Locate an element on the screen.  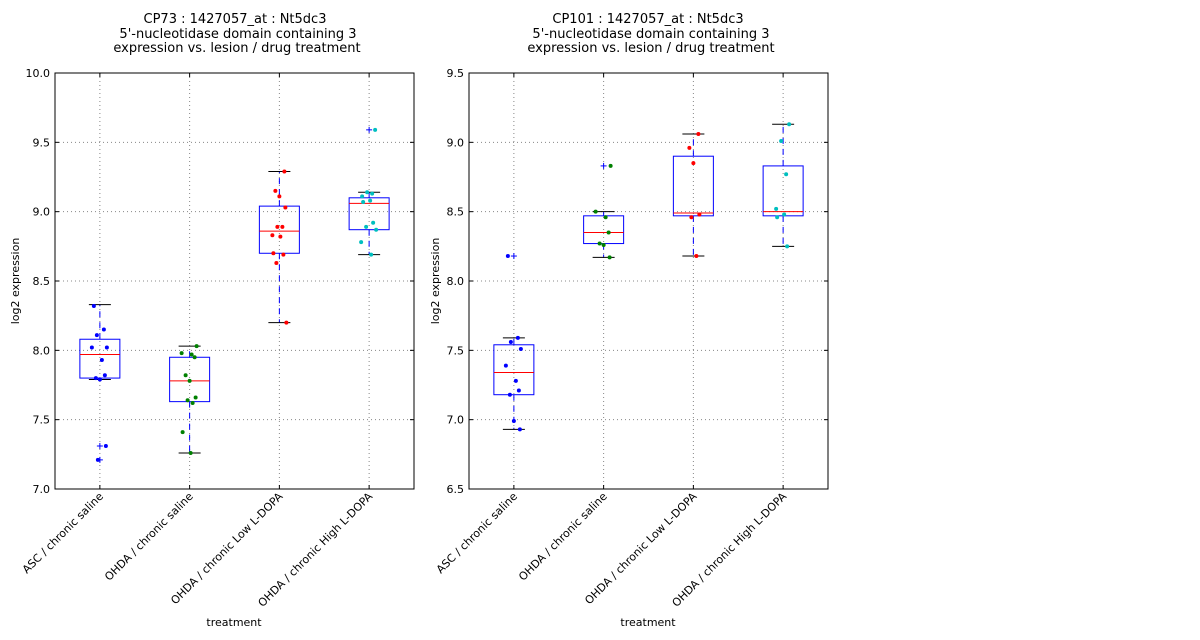
y-tick-label: 6.5 is located at coordinates (456, 489).